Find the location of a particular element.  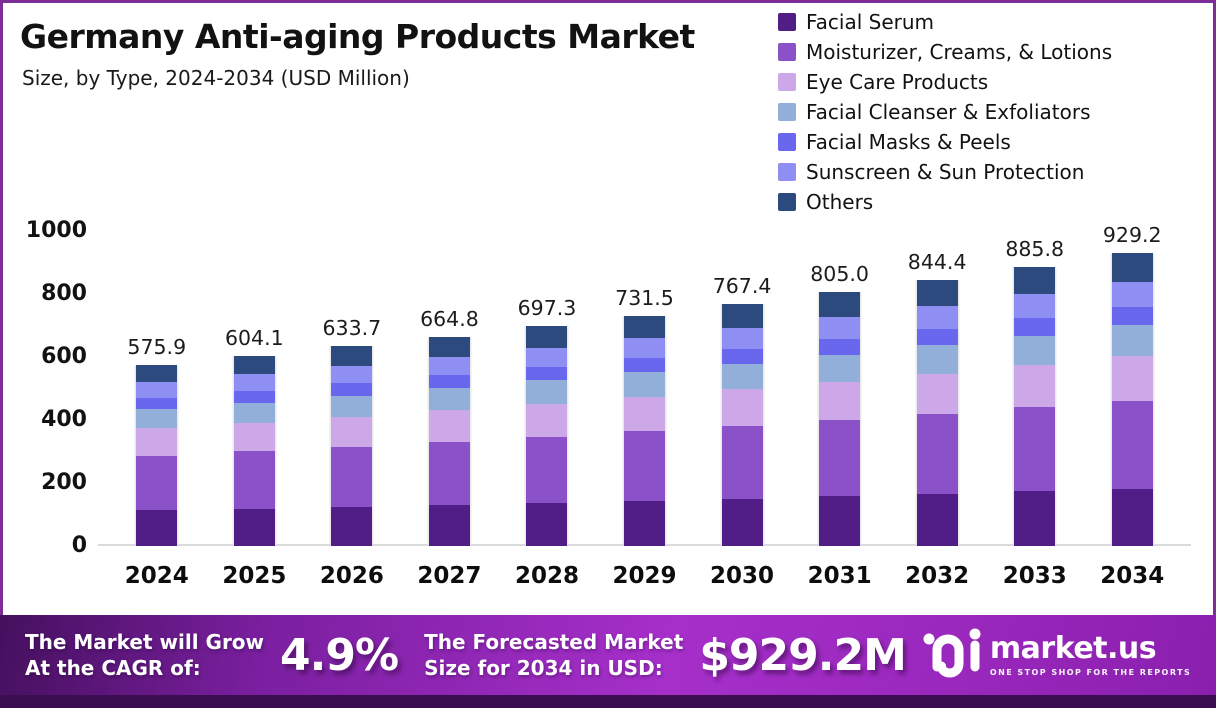

forecast-label-line1: The Forecasted Market is located at coordinates (554, 642).